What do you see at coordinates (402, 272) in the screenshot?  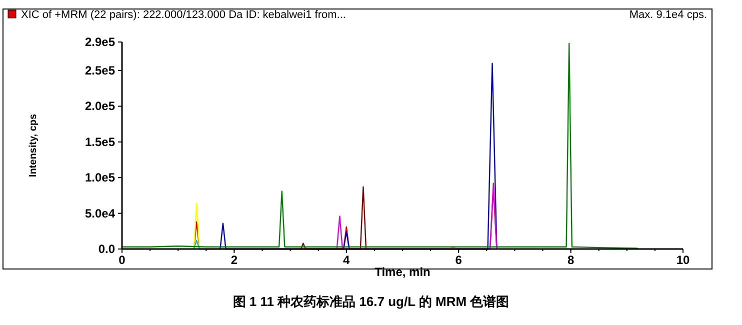 I see `x-axis-title: Time, min` at bounding box center [402, 272].